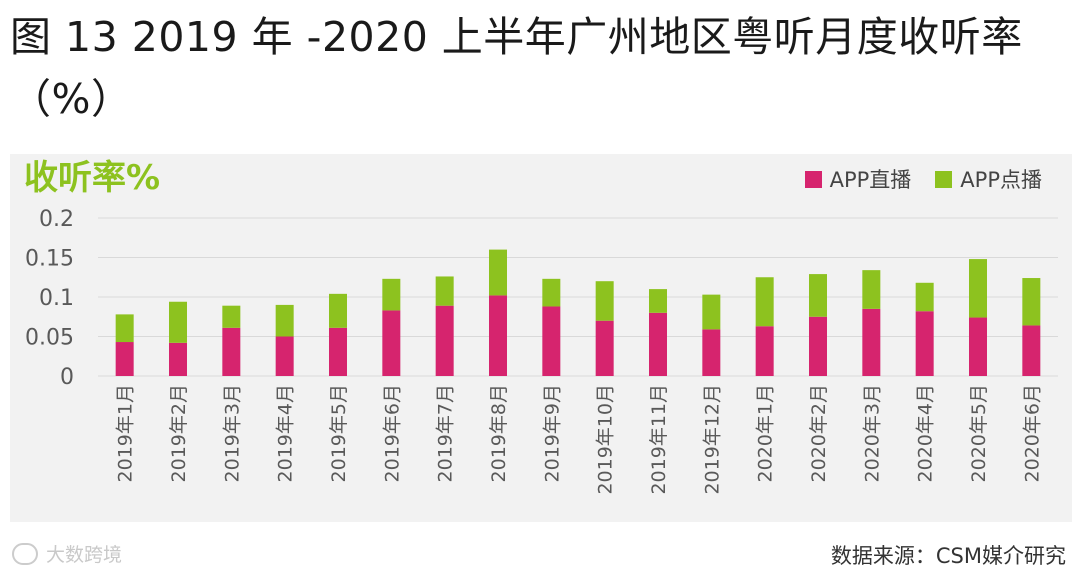  Describe the element at coordinates (92, 178) in the screenshot. I see `y-axis-title: 收听率%` at that location.